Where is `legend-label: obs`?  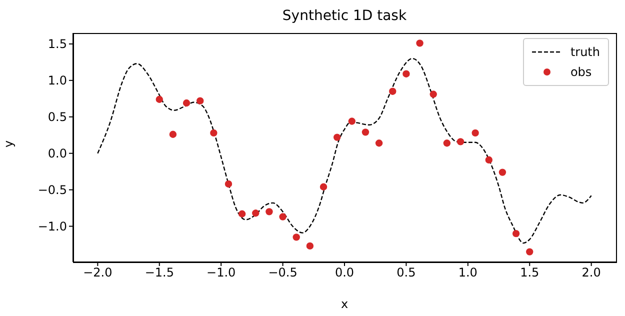 legend-label: obs is located at coordinates (581, 72).